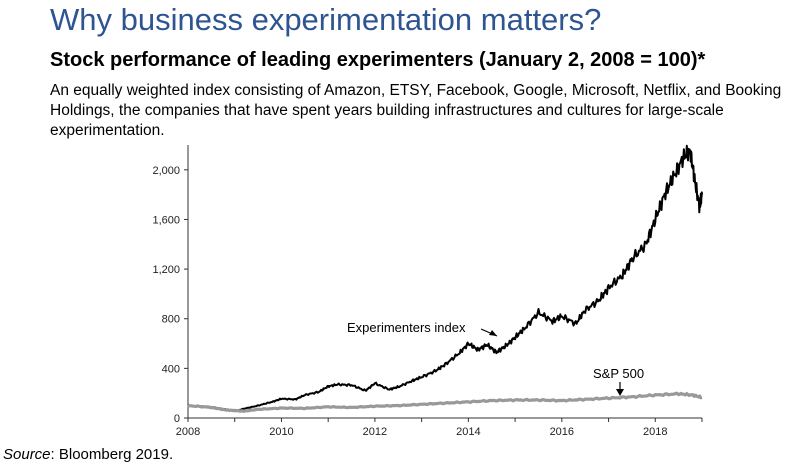 This screenshot has width=797, height=471. I want to click on y-tick-label: 2,000, so click(166, 171).